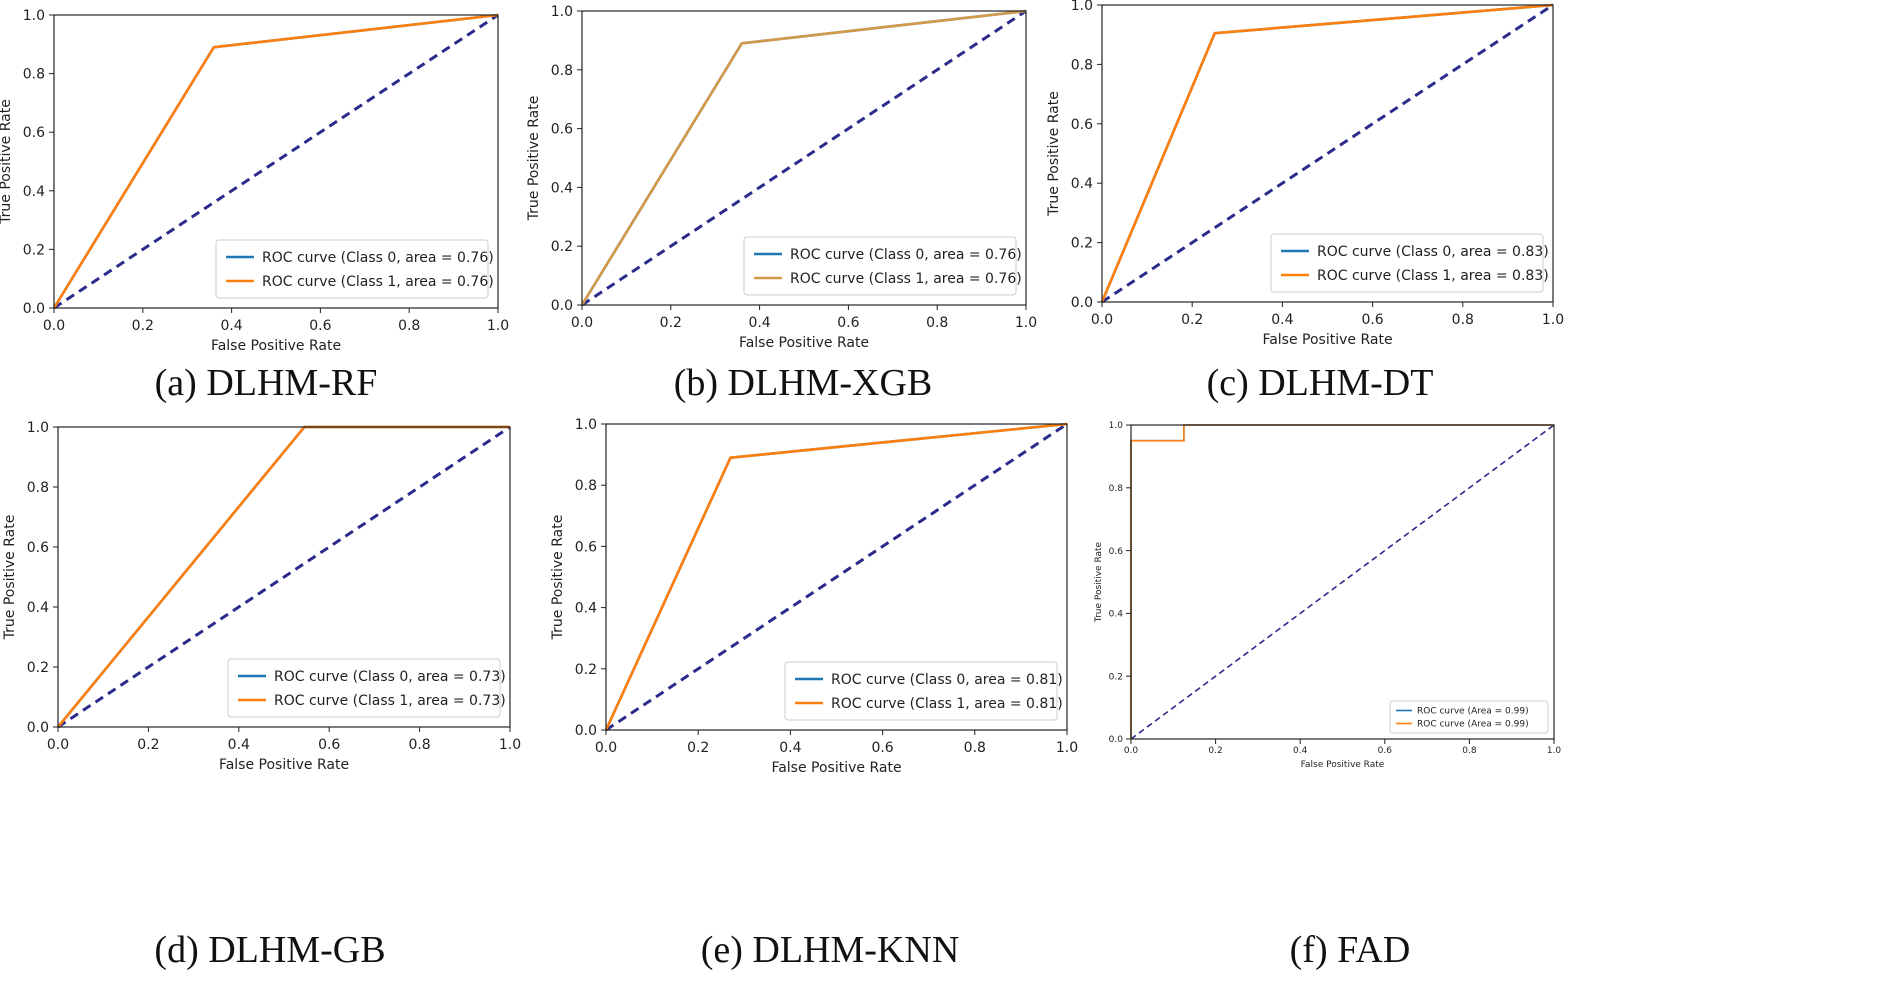  What do you see at coordinates (1350, 950) in the screenshot?
I see `panel-caption: (f) FAD` at bounding box center [1350, 950].